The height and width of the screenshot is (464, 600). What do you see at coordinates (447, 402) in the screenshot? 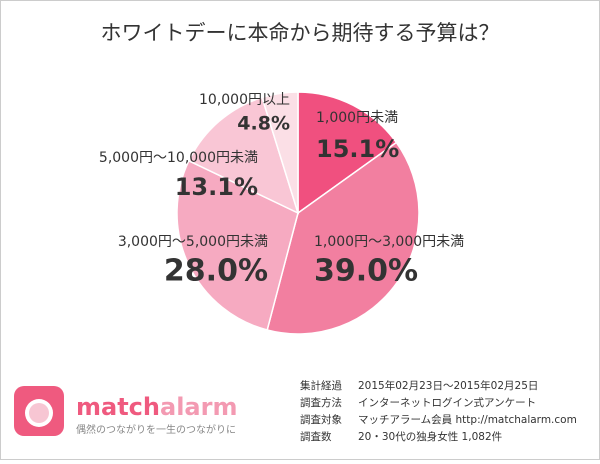
I see `note-value: インターネットログイン式アンケート` at bounding box center [447, 402].